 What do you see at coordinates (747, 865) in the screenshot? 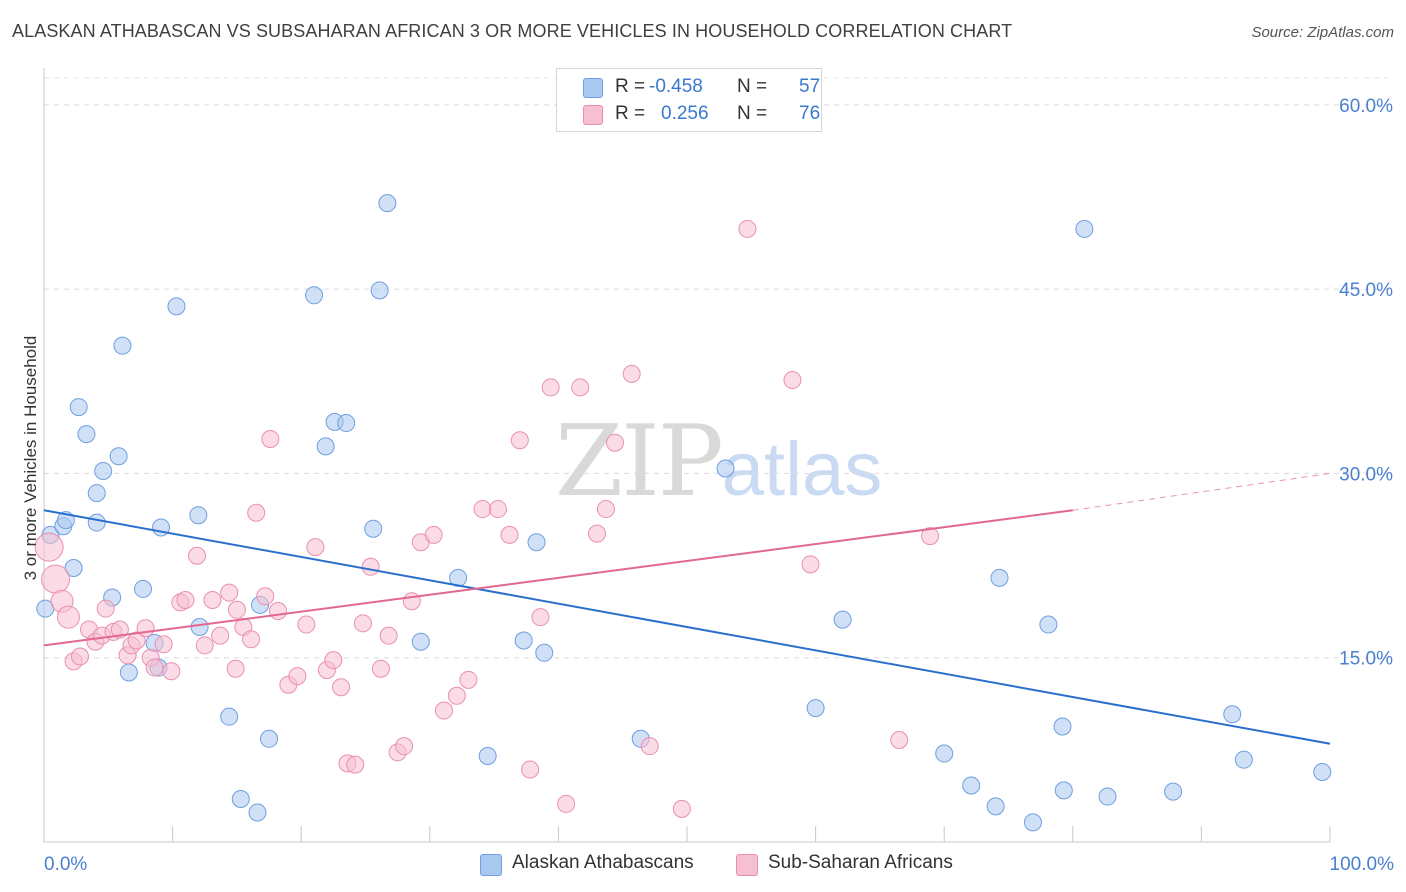
I see `bottom-legend-swatch-subsaharan` at bounding box center [747, 865].